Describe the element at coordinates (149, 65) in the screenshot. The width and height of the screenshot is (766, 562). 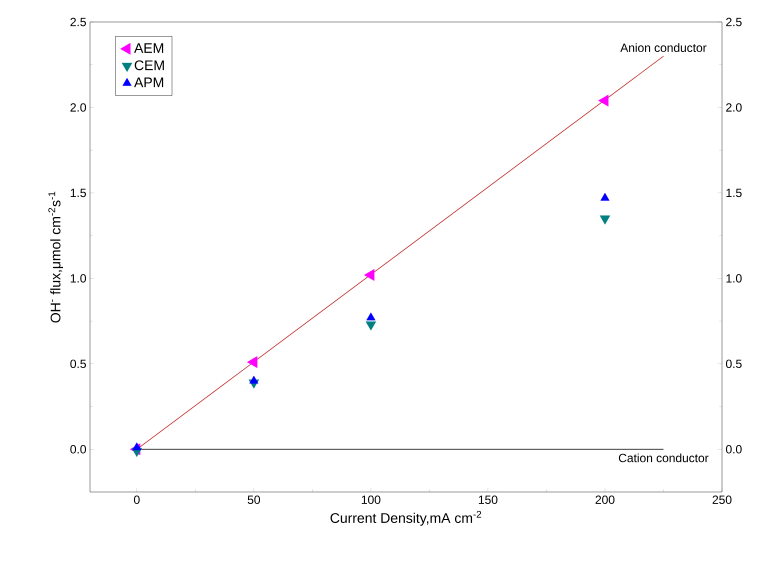
I see `legend-label: CEM` at that location.